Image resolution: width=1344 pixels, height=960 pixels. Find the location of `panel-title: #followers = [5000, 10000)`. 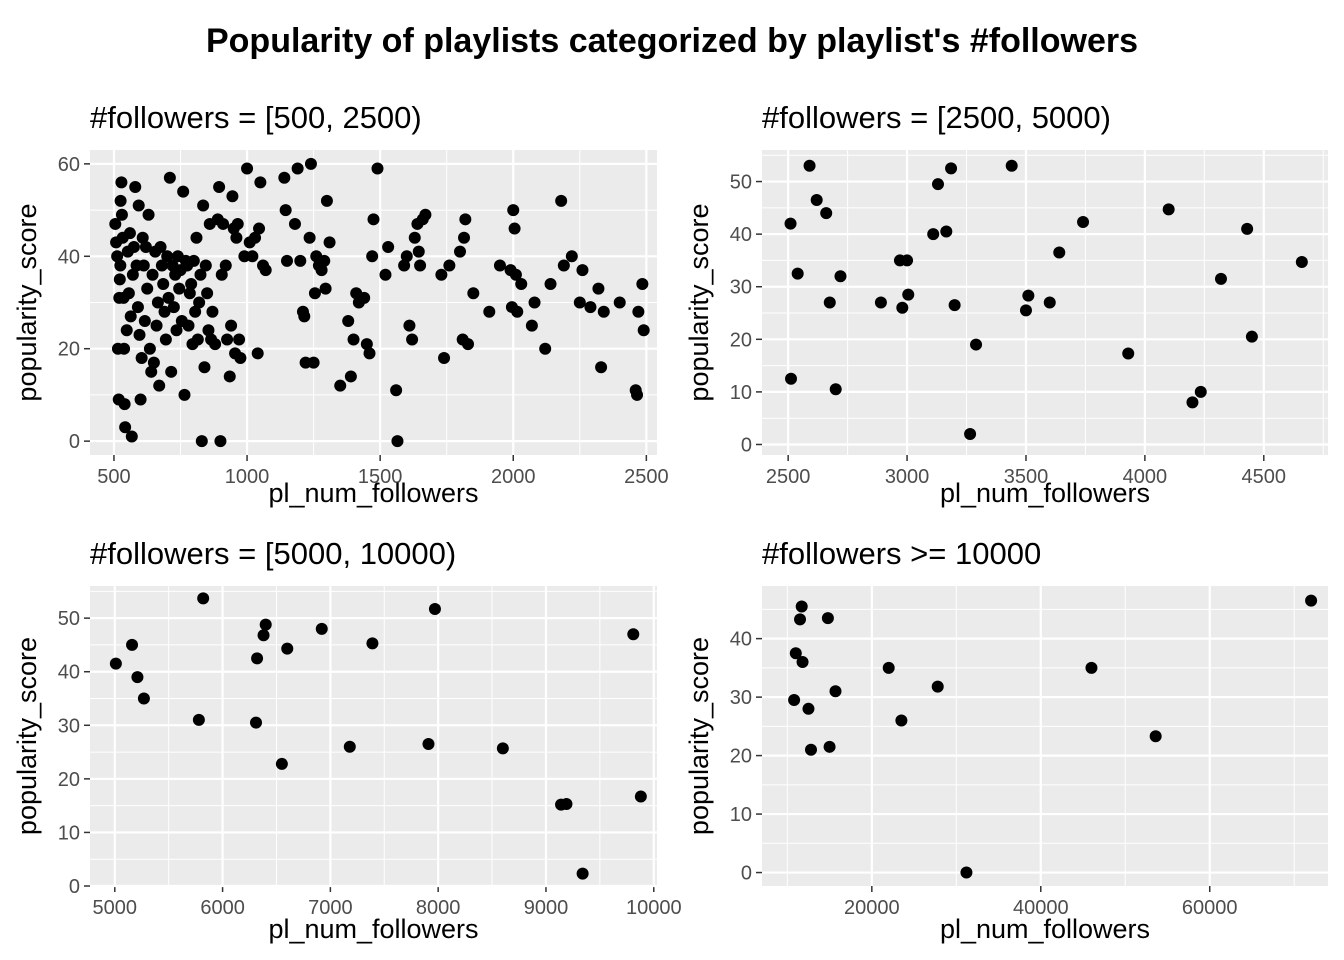

panel-title: #followers = [5000, 10000) is located at coordinates (273, 553).